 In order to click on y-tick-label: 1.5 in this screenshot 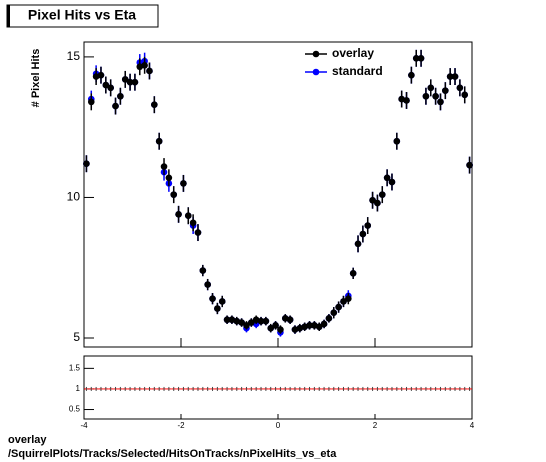, I will do `click(75, 367)`.